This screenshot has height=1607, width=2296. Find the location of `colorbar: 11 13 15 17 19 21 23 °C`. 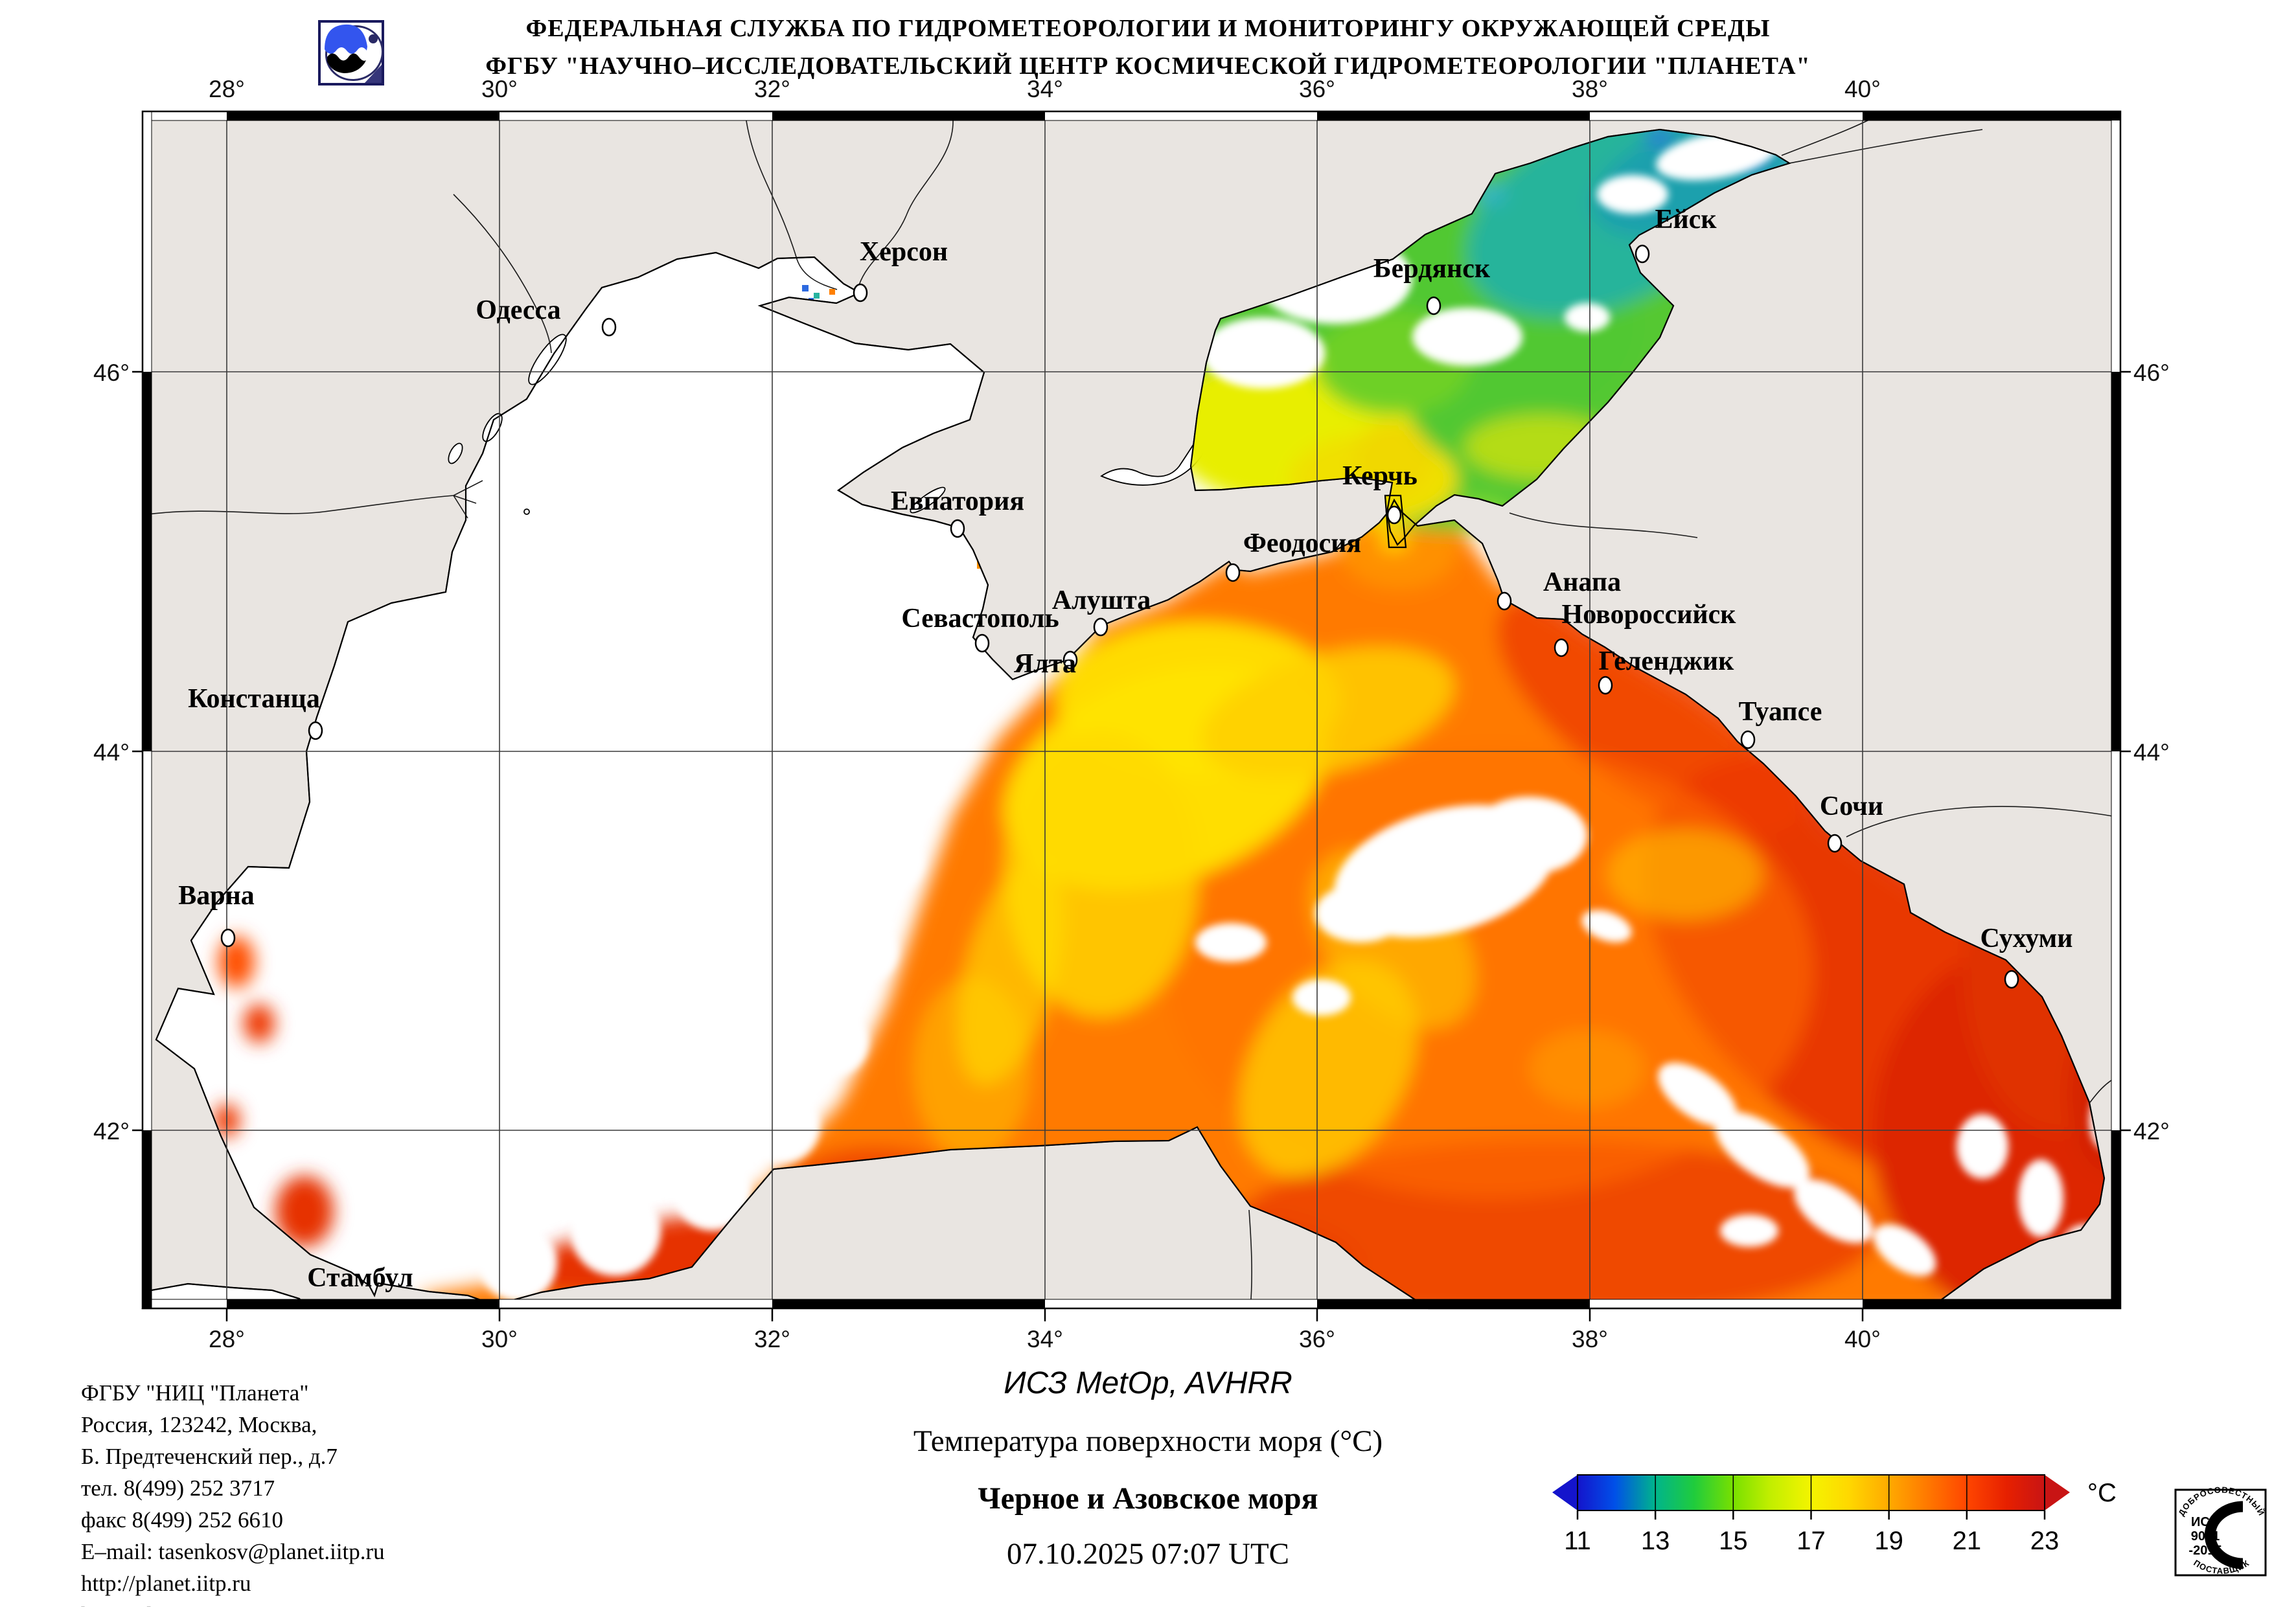

colorbar: 11 13 15 17 19 21 23 °C is located at coordinates (1834, 1514).